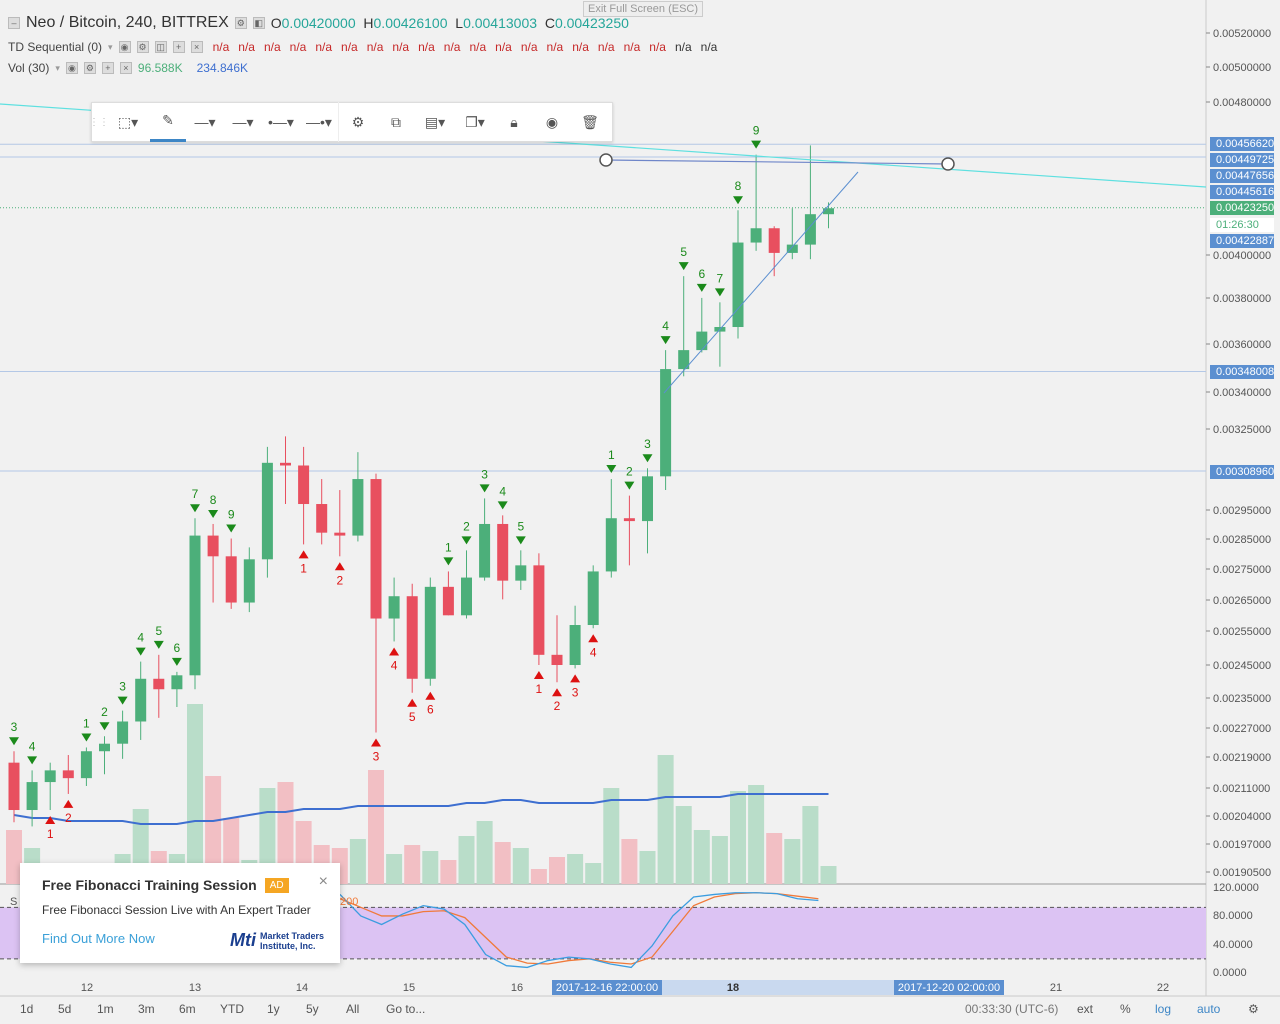  What do you see at coordinates (448, 547) in the screenshot?
I see `td-setup-count: 1` at bounding box center [448, 547].